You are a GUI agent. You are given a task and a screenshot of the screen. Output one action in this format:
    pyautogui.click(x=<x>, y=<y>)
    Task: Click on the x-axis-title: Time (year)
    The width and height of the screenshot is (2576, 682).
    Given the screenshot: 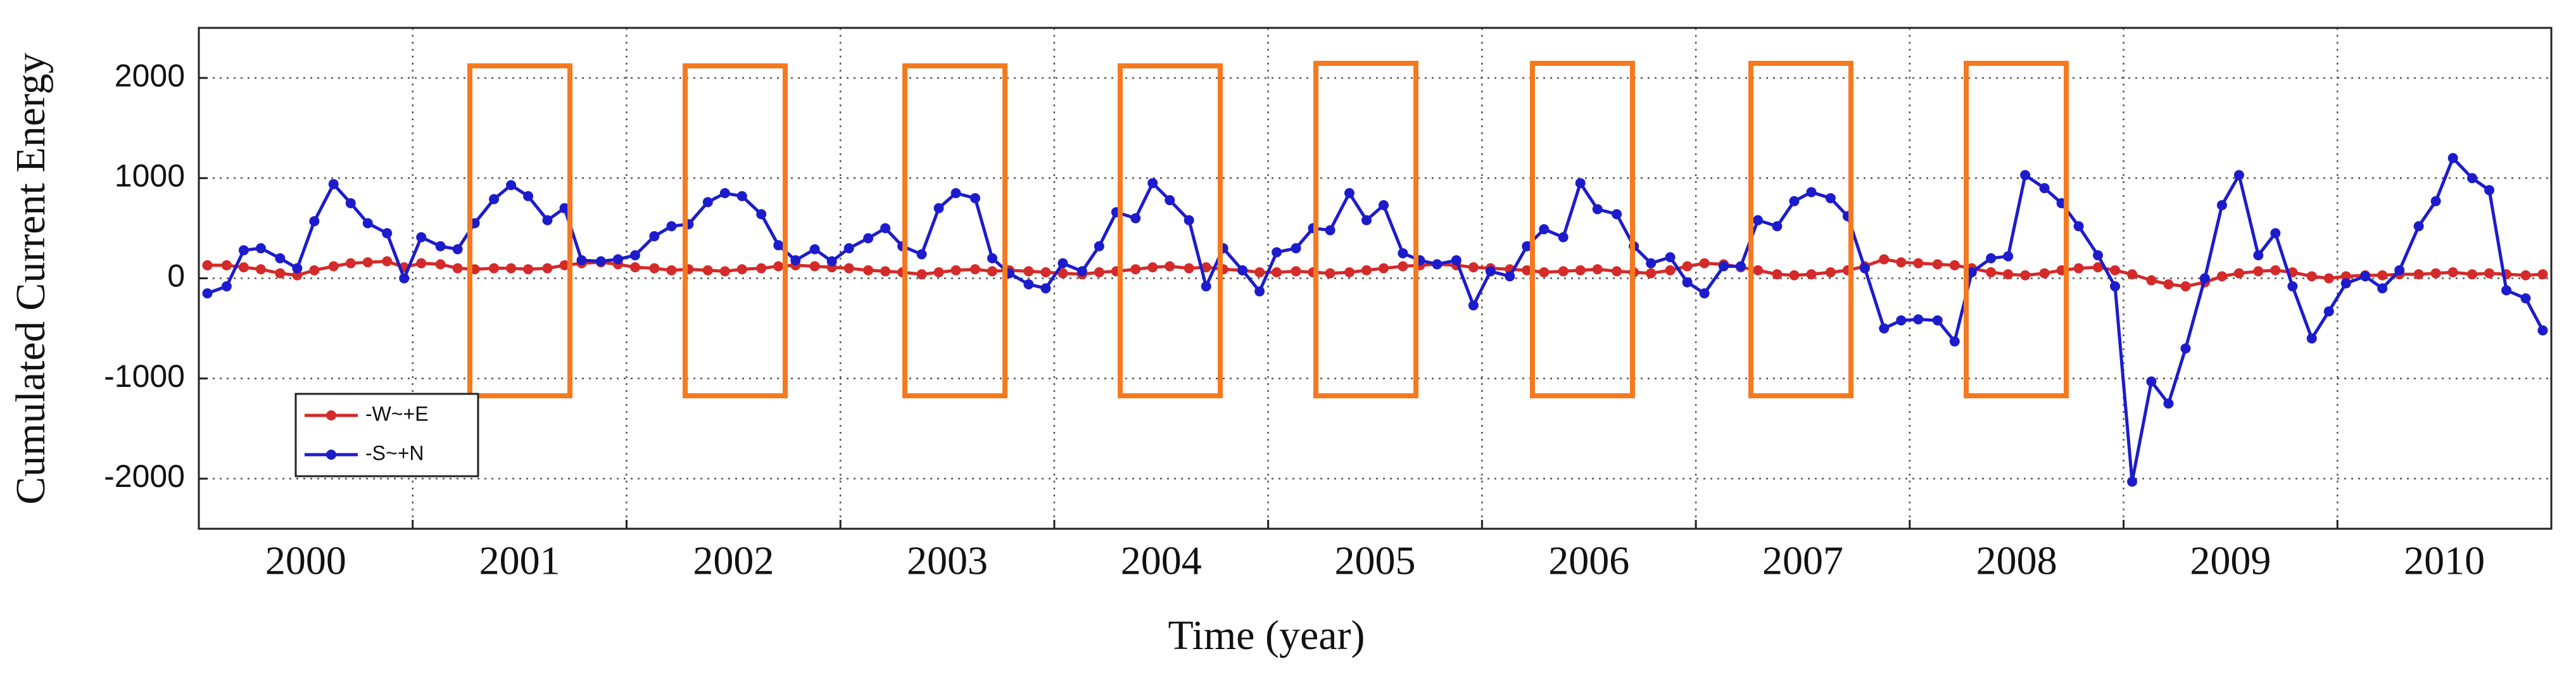 What is the action you would take?
    pyautogui.click(x=1266, y=635)
    